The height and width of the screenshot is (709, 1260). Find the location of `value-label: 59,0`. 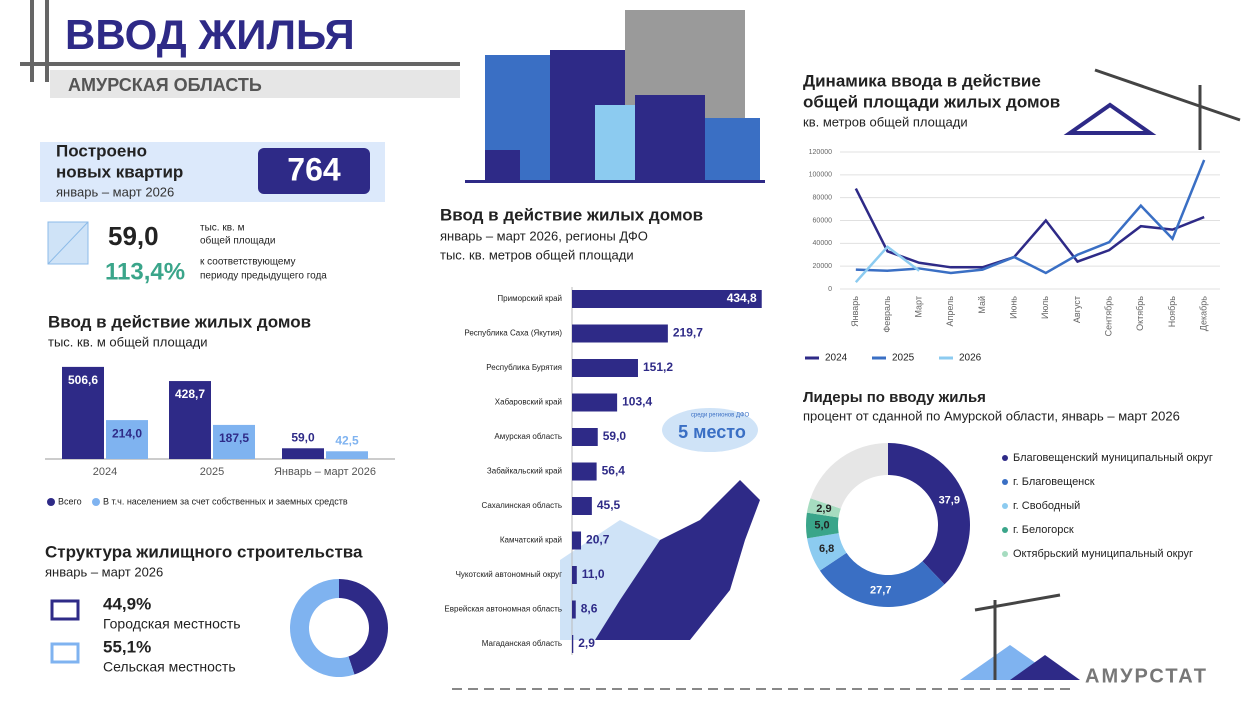

value-label: 59,0 is located at coordinates (303, 437).